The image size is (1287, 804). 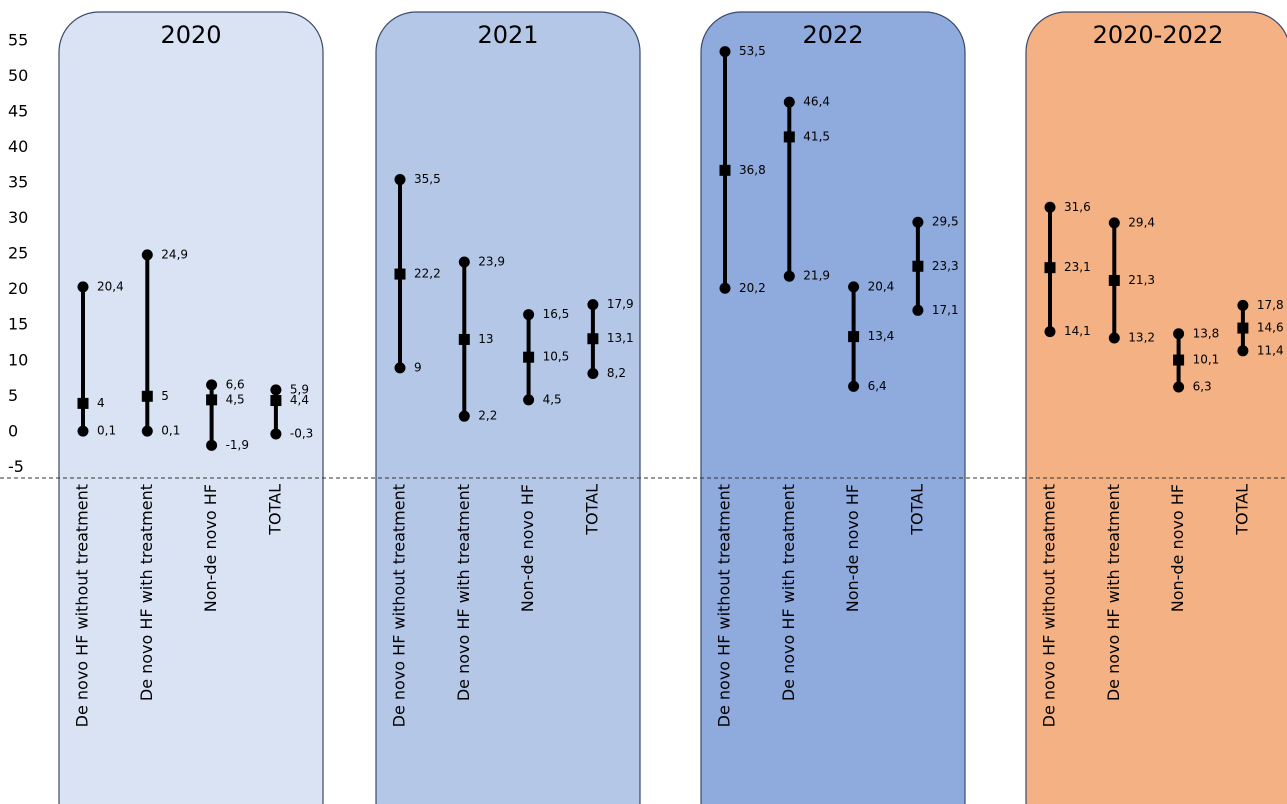 What do you see at coordinates (1158, 35) in the screenshot?
I see `panel-title: 2020-2022` at bounding box center [1158, 35].